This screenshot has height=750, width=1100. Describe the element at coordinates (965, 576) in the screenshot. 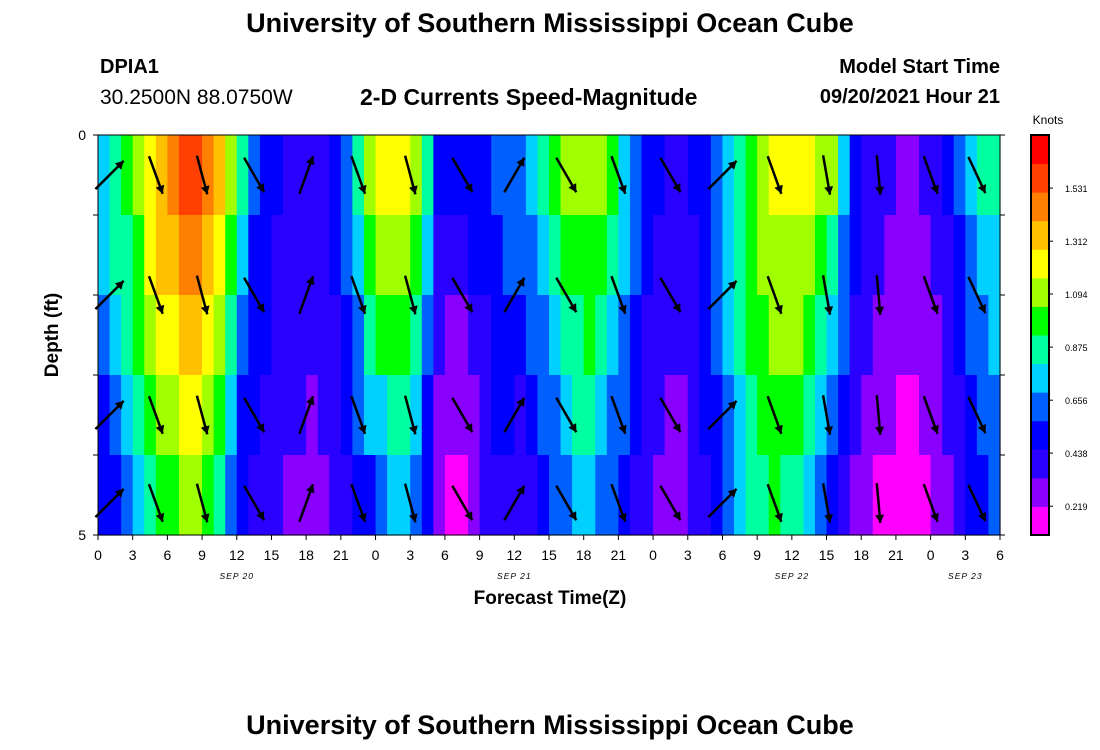

I see `x-date-label: SEP 23` at that location.